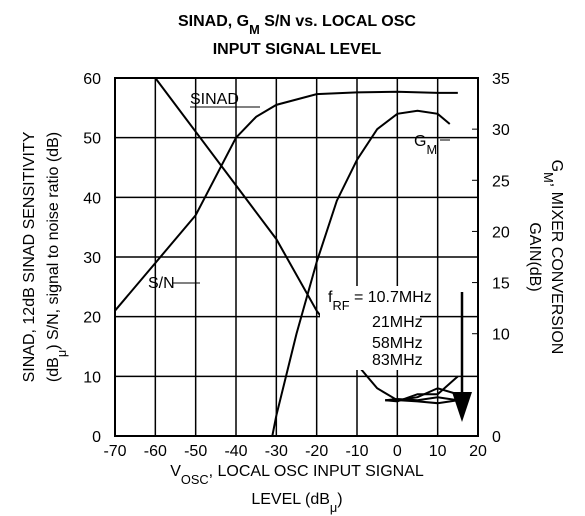  I want to click on series-label: S/N, so click(161, 283).